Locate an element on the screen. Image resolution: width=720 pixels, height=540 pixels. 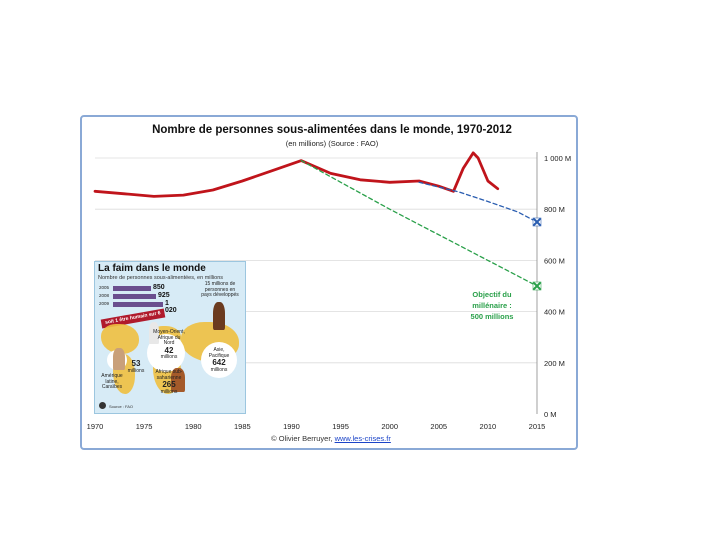
x-tick-label: 1985 is located at coordinates (242, 426).